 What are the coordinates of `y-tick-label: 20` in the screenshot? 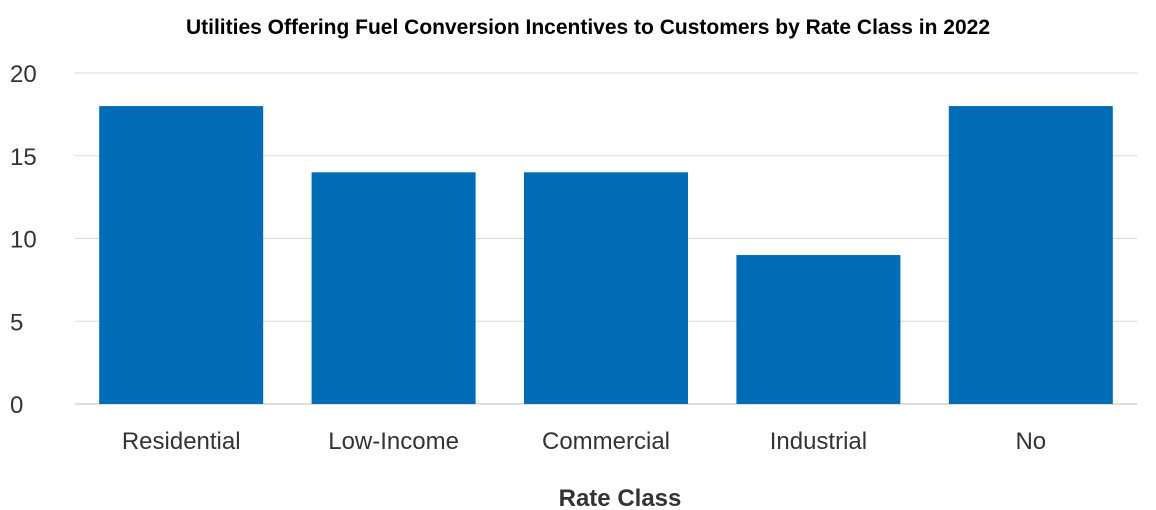 It's located at (23, 74).